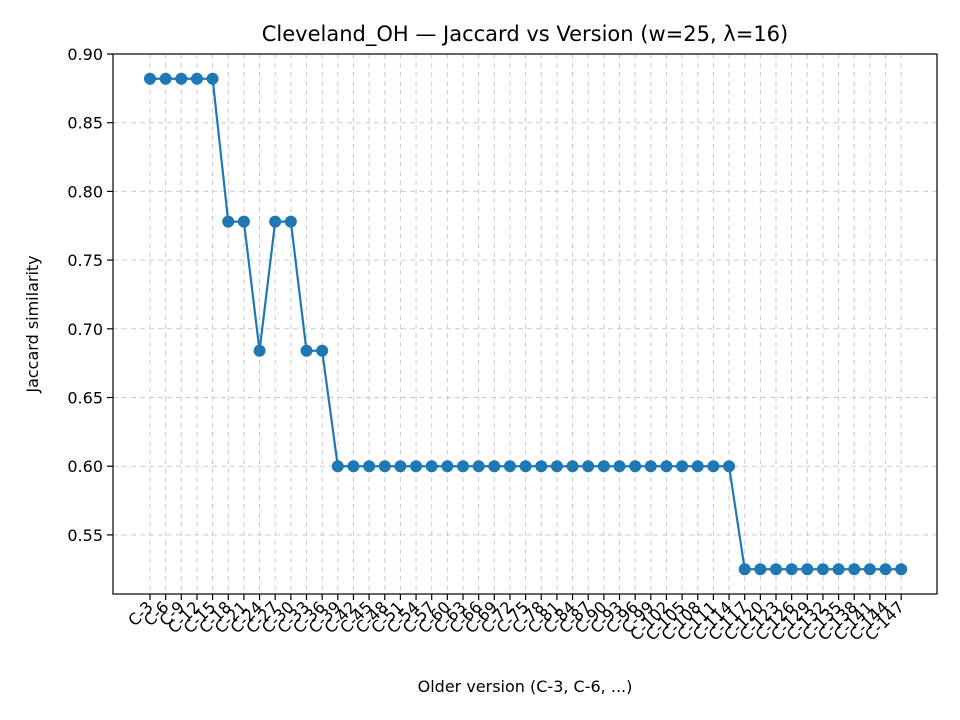  What do you see at coordinates (85, 123) in the screenshot?
I see `y-tick-label: 0.85` at bounding box center [85, 123].